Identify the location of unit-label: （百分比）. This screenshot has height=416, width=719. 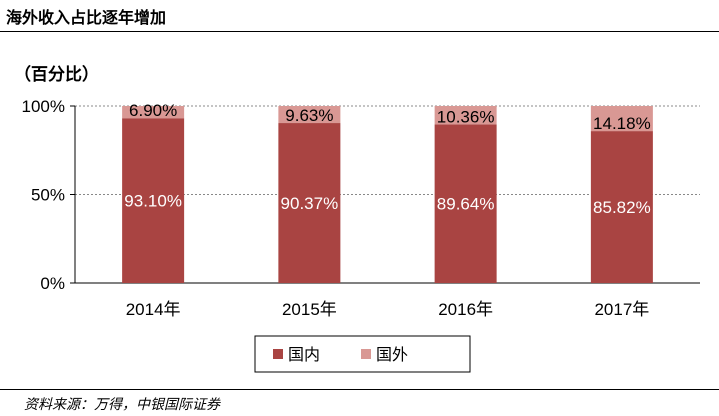
(56, 75).